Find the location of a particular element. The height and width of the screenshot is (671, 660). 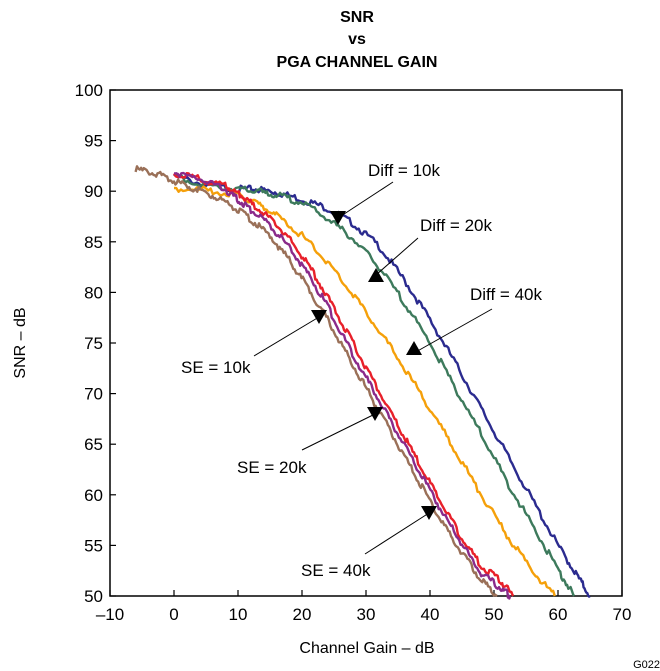

x-tick-label: 70 is located at coordinates (622, 614).